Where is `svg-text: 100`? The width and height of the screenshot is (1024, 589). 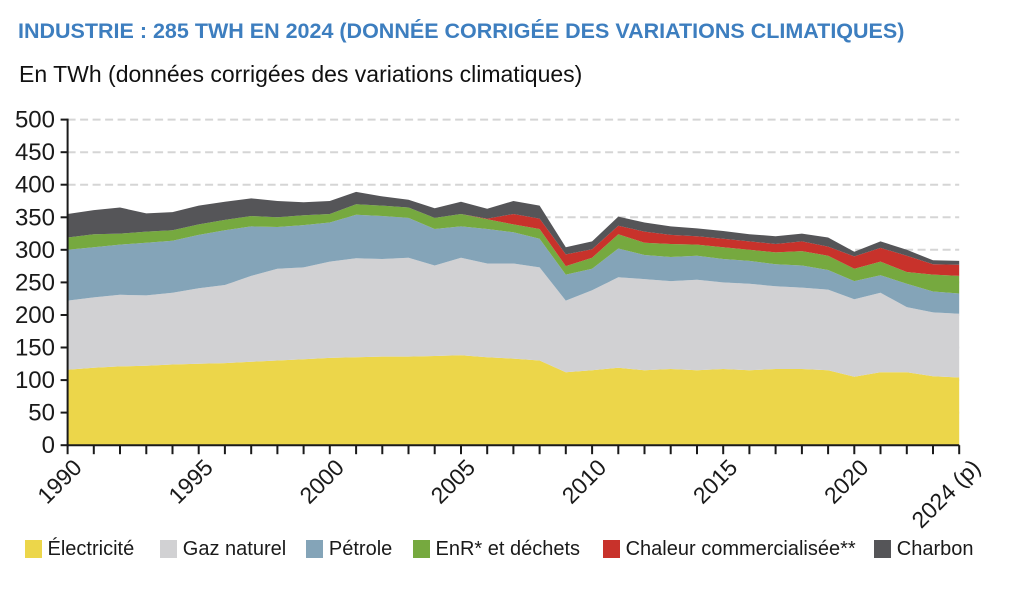 svg-text: 100 is located at coordinates (35, 380).